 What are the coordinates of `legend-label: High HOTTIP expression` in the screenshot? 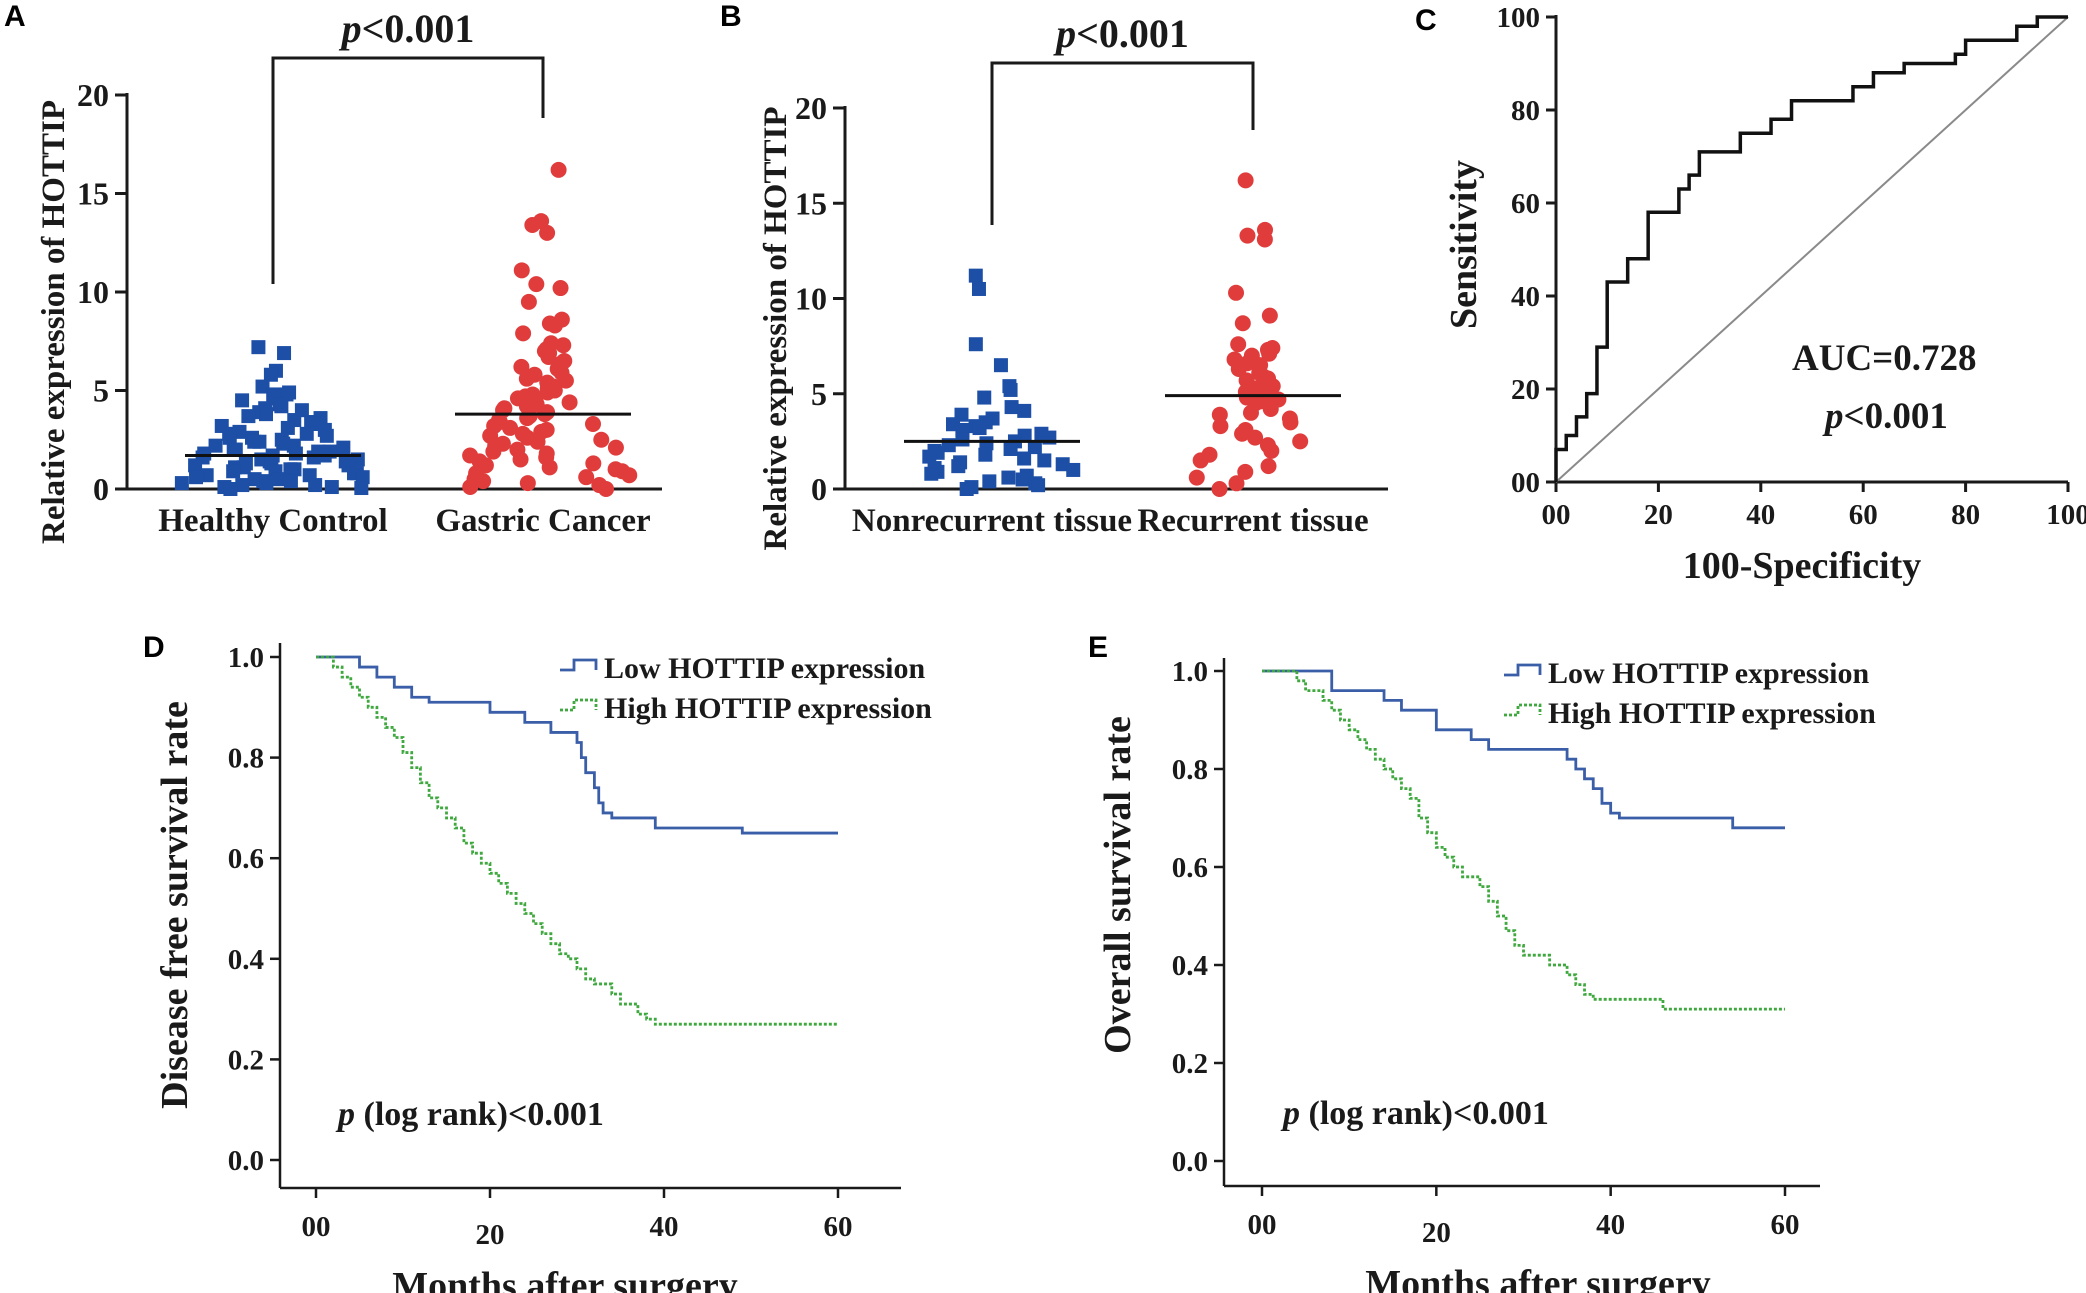 It's located at (1712, 713).